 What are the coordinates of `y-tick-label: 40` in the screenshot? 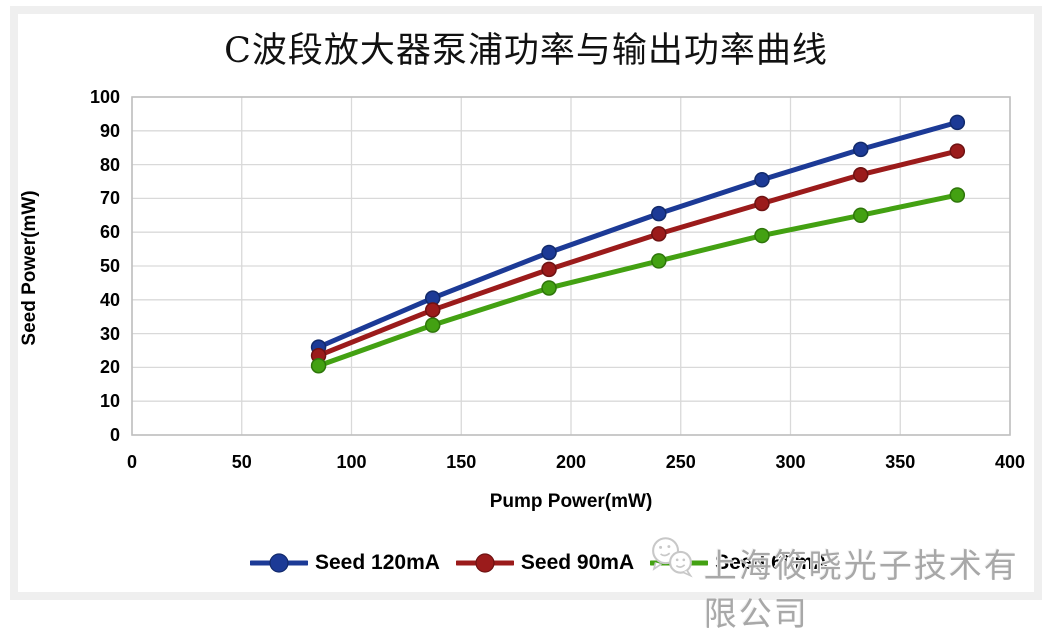 It's located at (109, 299).